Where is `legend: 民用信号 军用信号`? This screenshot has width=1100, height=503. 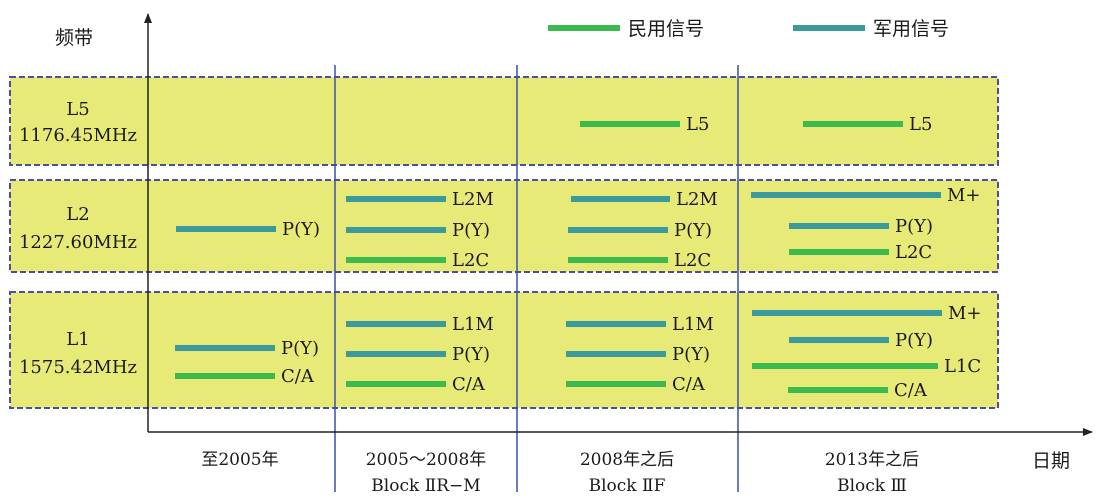 legend: 民用信号 军用信号 is located at coordinates (748, 29).